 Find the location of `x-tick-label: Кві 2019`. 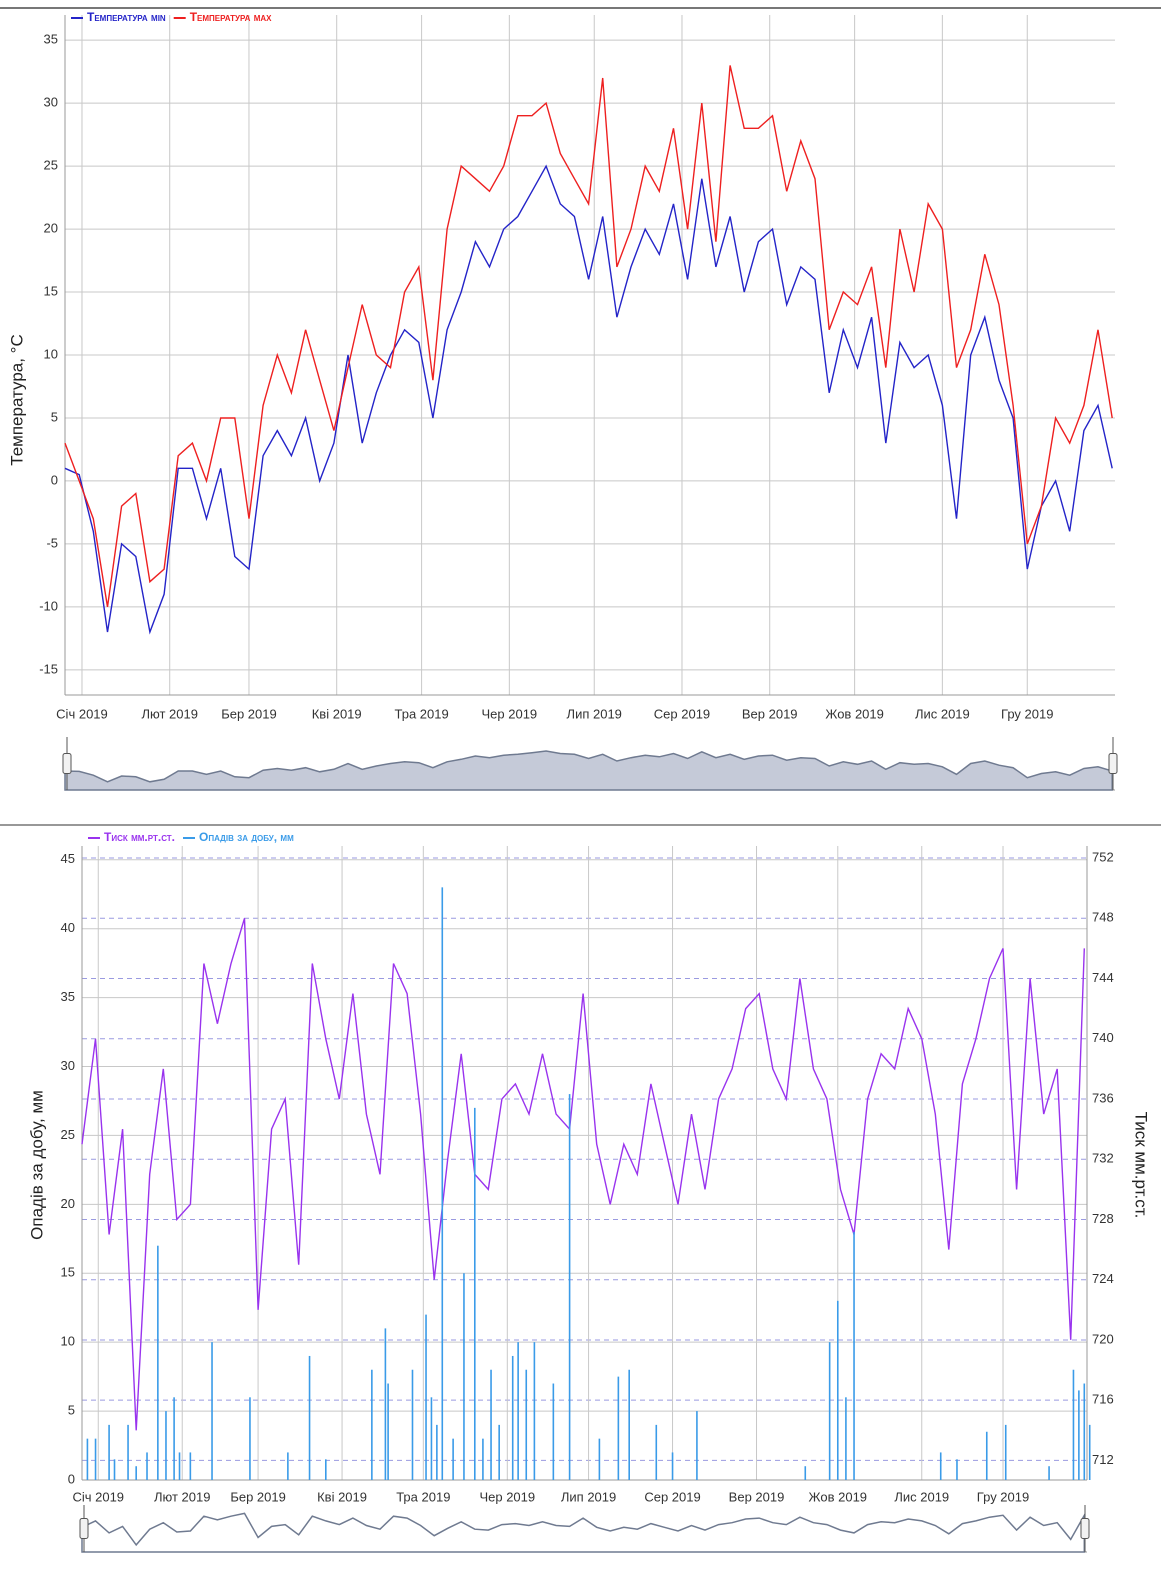

x-tick-label: Кві 2019 is located at coordinates (342, 1496).